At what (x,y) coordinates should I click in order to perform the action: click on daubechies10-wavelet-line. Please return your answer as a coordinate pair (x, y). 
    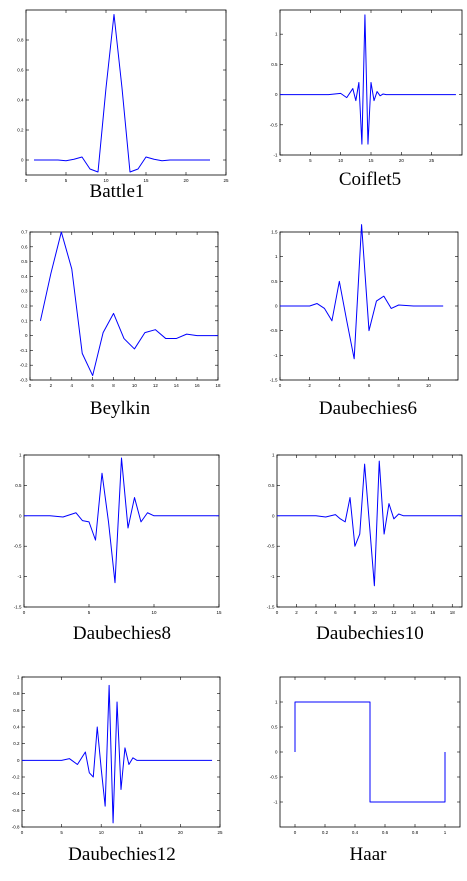
    Looking at the image, I should click on (369, 523).